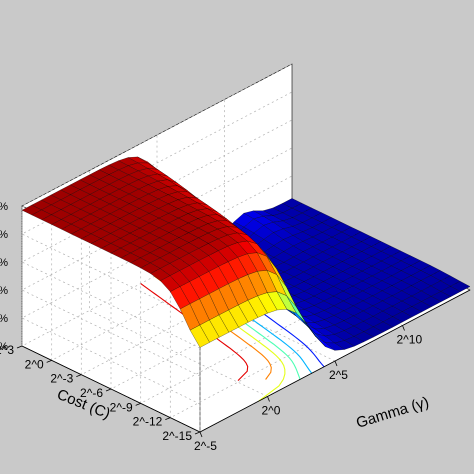 This screenshot has width=474, height=474. I want to click on y-tick-label: 2^3, so click(7, 350).